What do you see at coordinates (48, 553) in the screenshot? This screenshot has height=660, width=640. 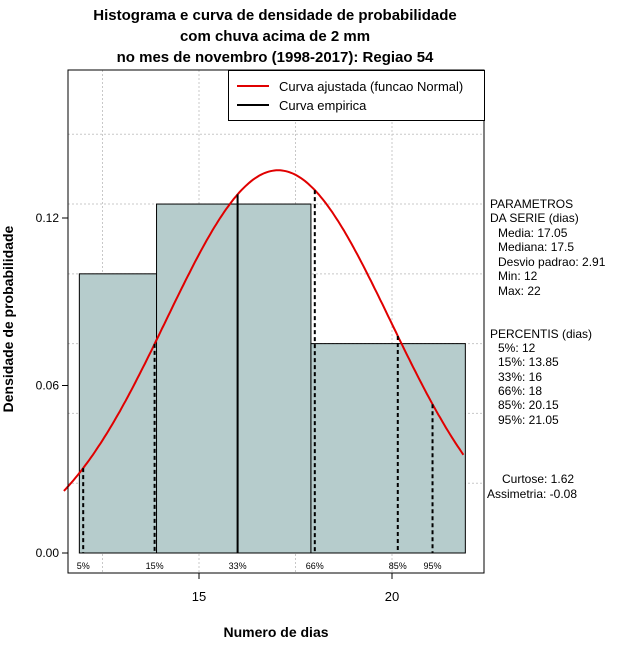 I see `y-tick-label-0: 0.00` at bounding box center [48, 553].